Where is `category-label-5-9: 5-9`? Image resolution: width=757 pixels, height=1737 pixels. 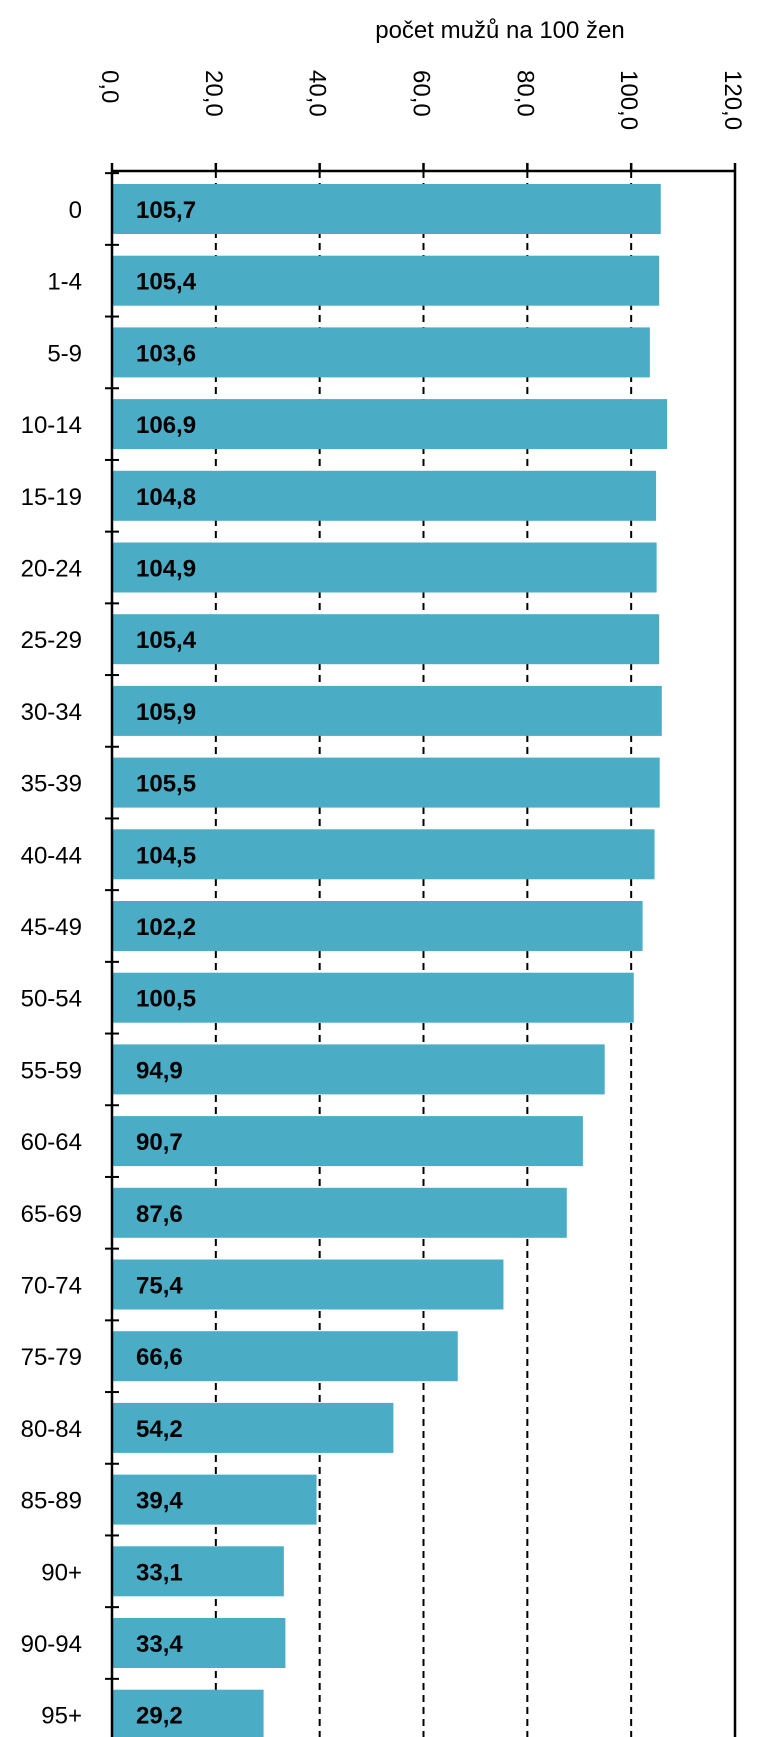
category-label-5-9: 5-9 is located at coordinates (64, 353).